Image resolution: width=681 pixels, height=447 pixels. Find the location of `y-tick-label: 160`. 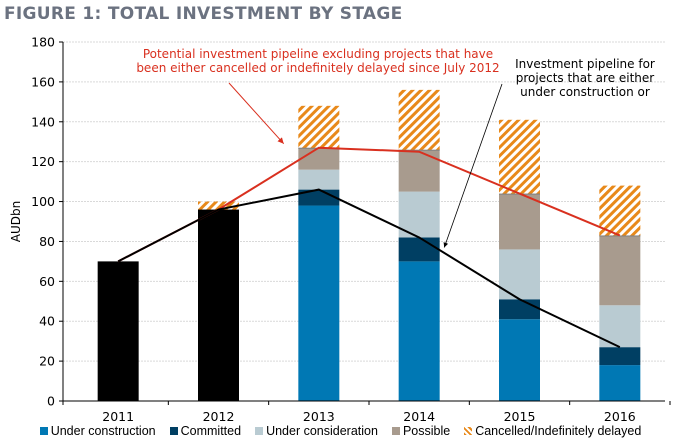

y-tick-label: 160 is located at coordinates (43, 81).